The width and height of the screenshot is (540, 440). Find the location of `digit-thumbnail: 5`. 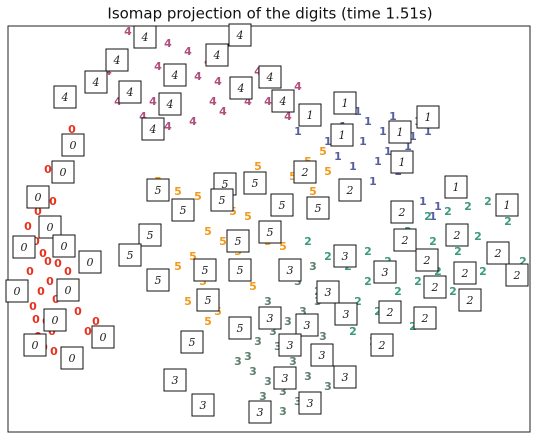

digit-thumbnail: 5 is located at coordinates (255, 183).